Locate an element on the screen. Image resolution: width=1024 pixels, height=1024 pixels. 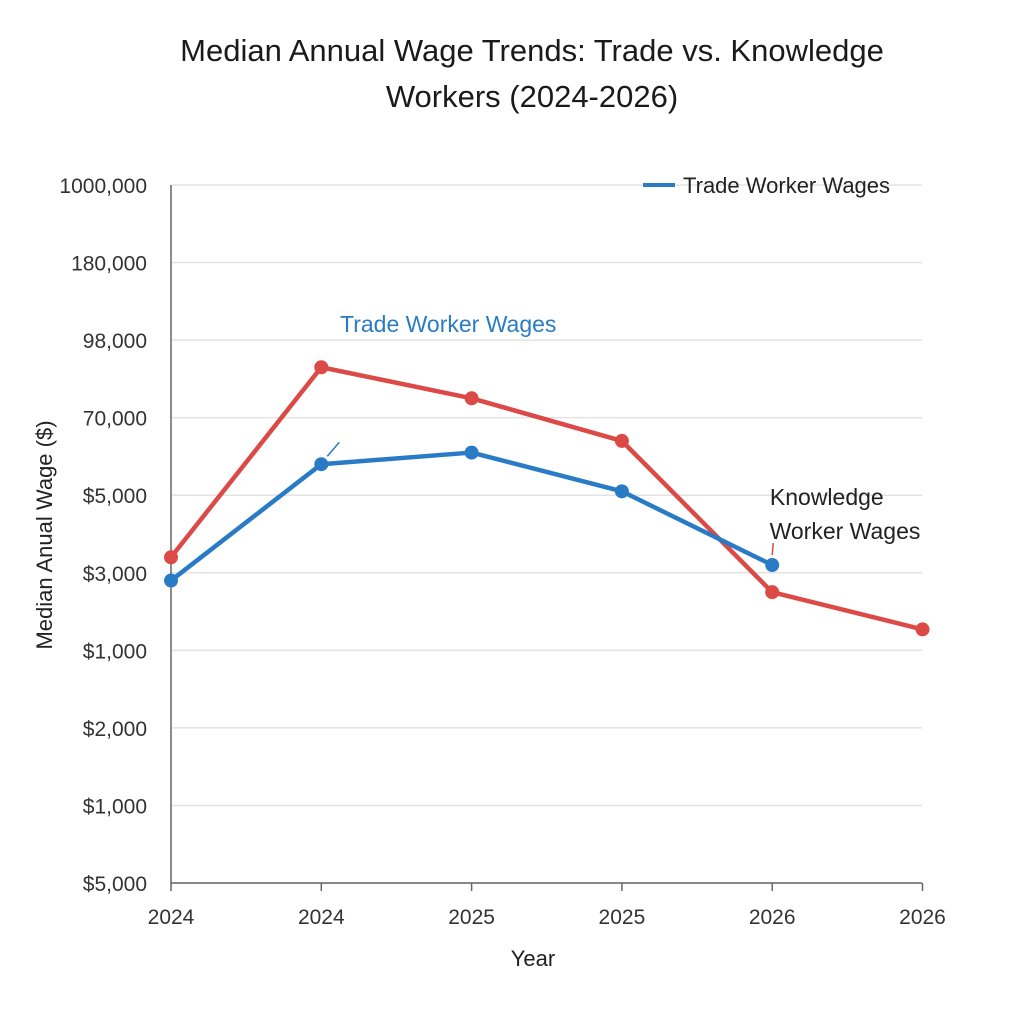
y-axis-title: Median Anual Wage ($) is located at coordinates (44, 534).